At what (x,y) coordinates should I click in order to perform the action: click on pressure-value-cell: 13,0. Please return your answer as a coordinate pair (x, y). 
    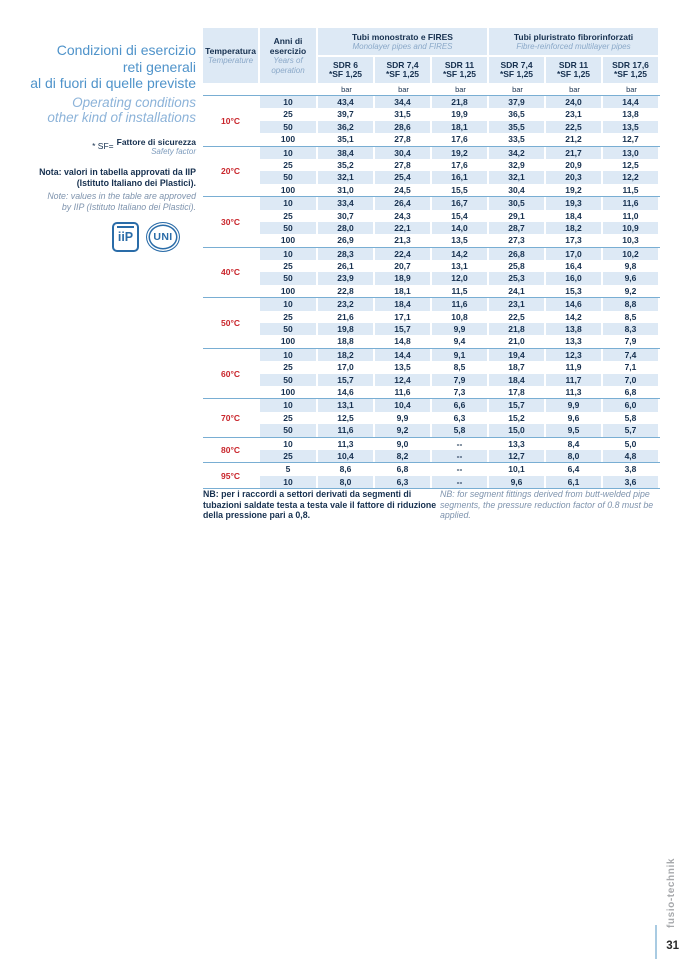
    Looking at the image, I should click on (631, 152).